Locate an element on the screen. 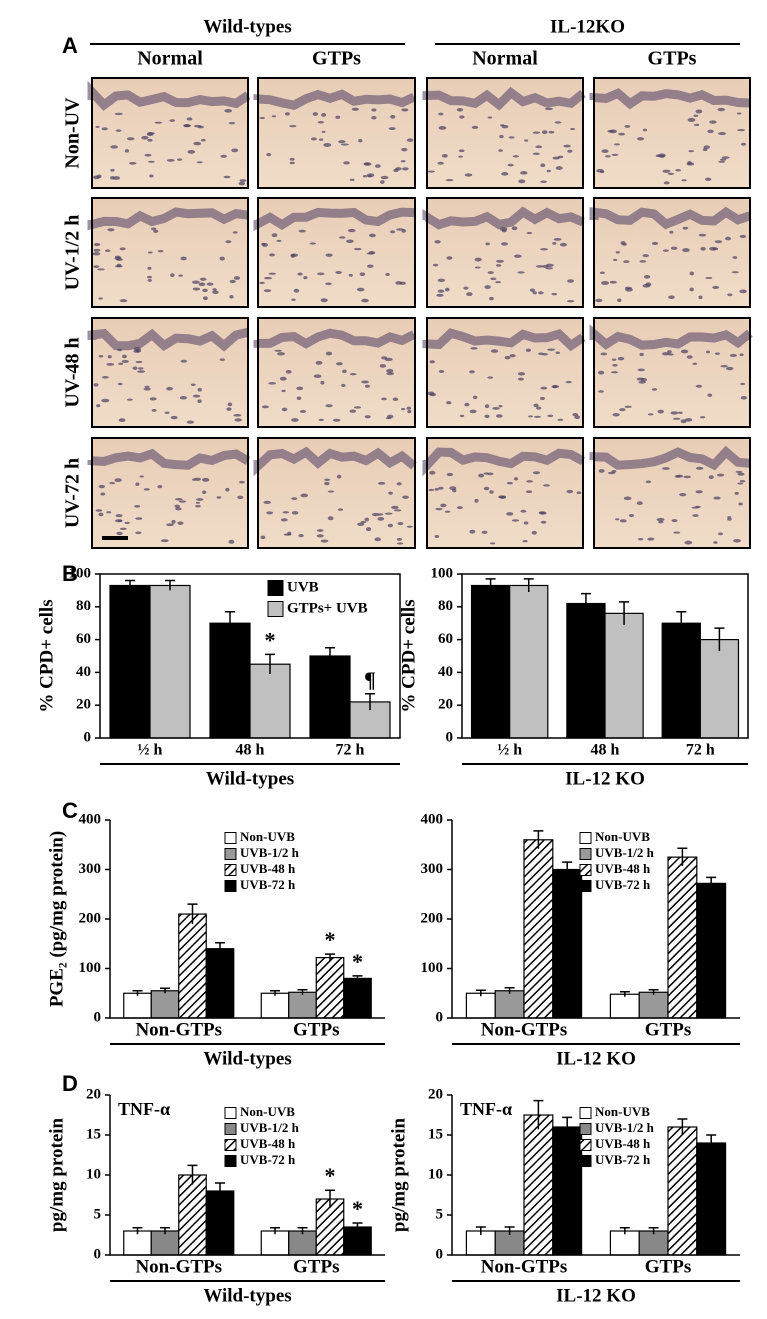  x-tick-label: 72 h is located at coordinates (350, 750).